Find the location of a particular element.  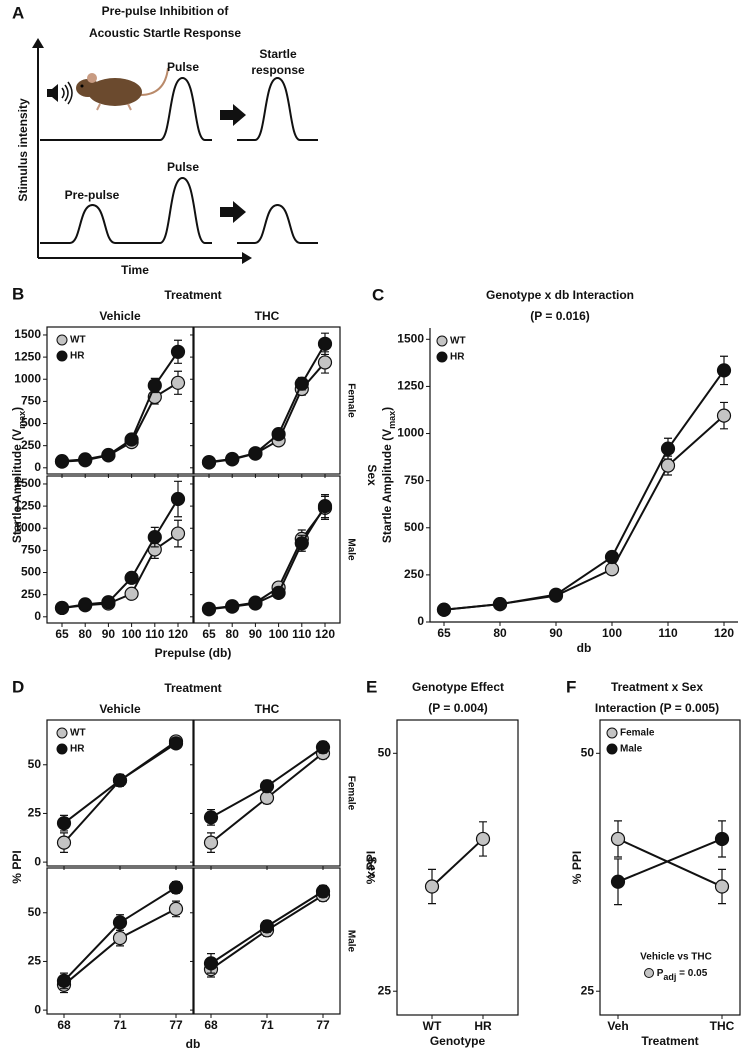

y-tick-label: 1000 is located at coordinates (27, 378).